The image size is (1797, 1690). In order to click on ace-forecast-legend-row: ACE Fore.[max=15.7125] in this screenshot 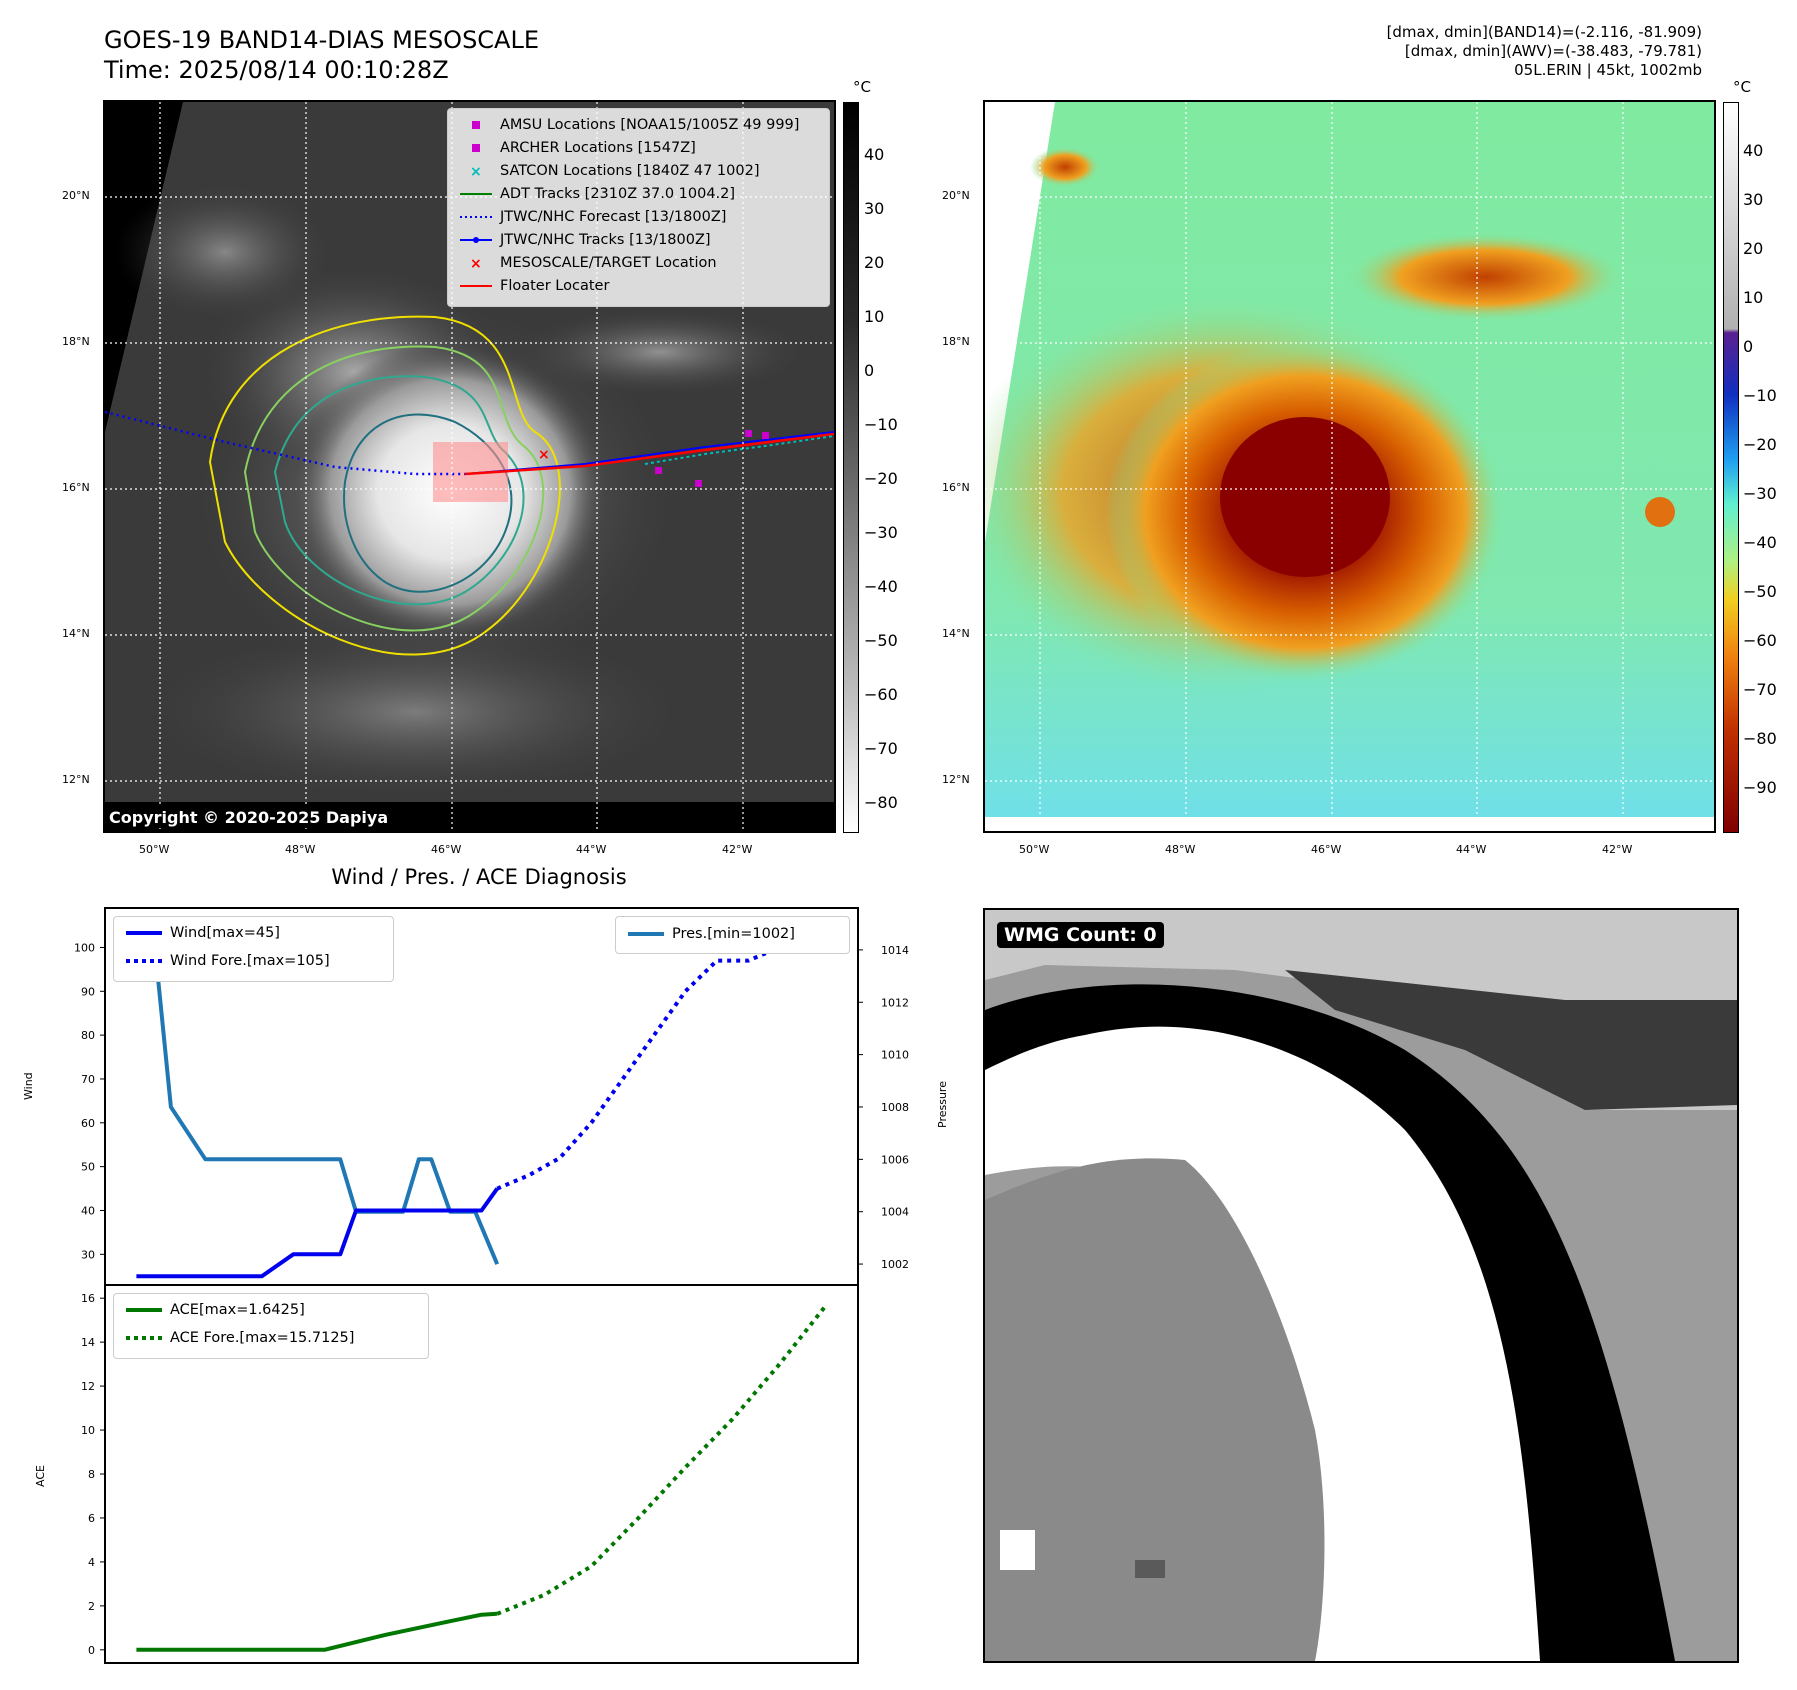, I will do `click(239, 1338)`.